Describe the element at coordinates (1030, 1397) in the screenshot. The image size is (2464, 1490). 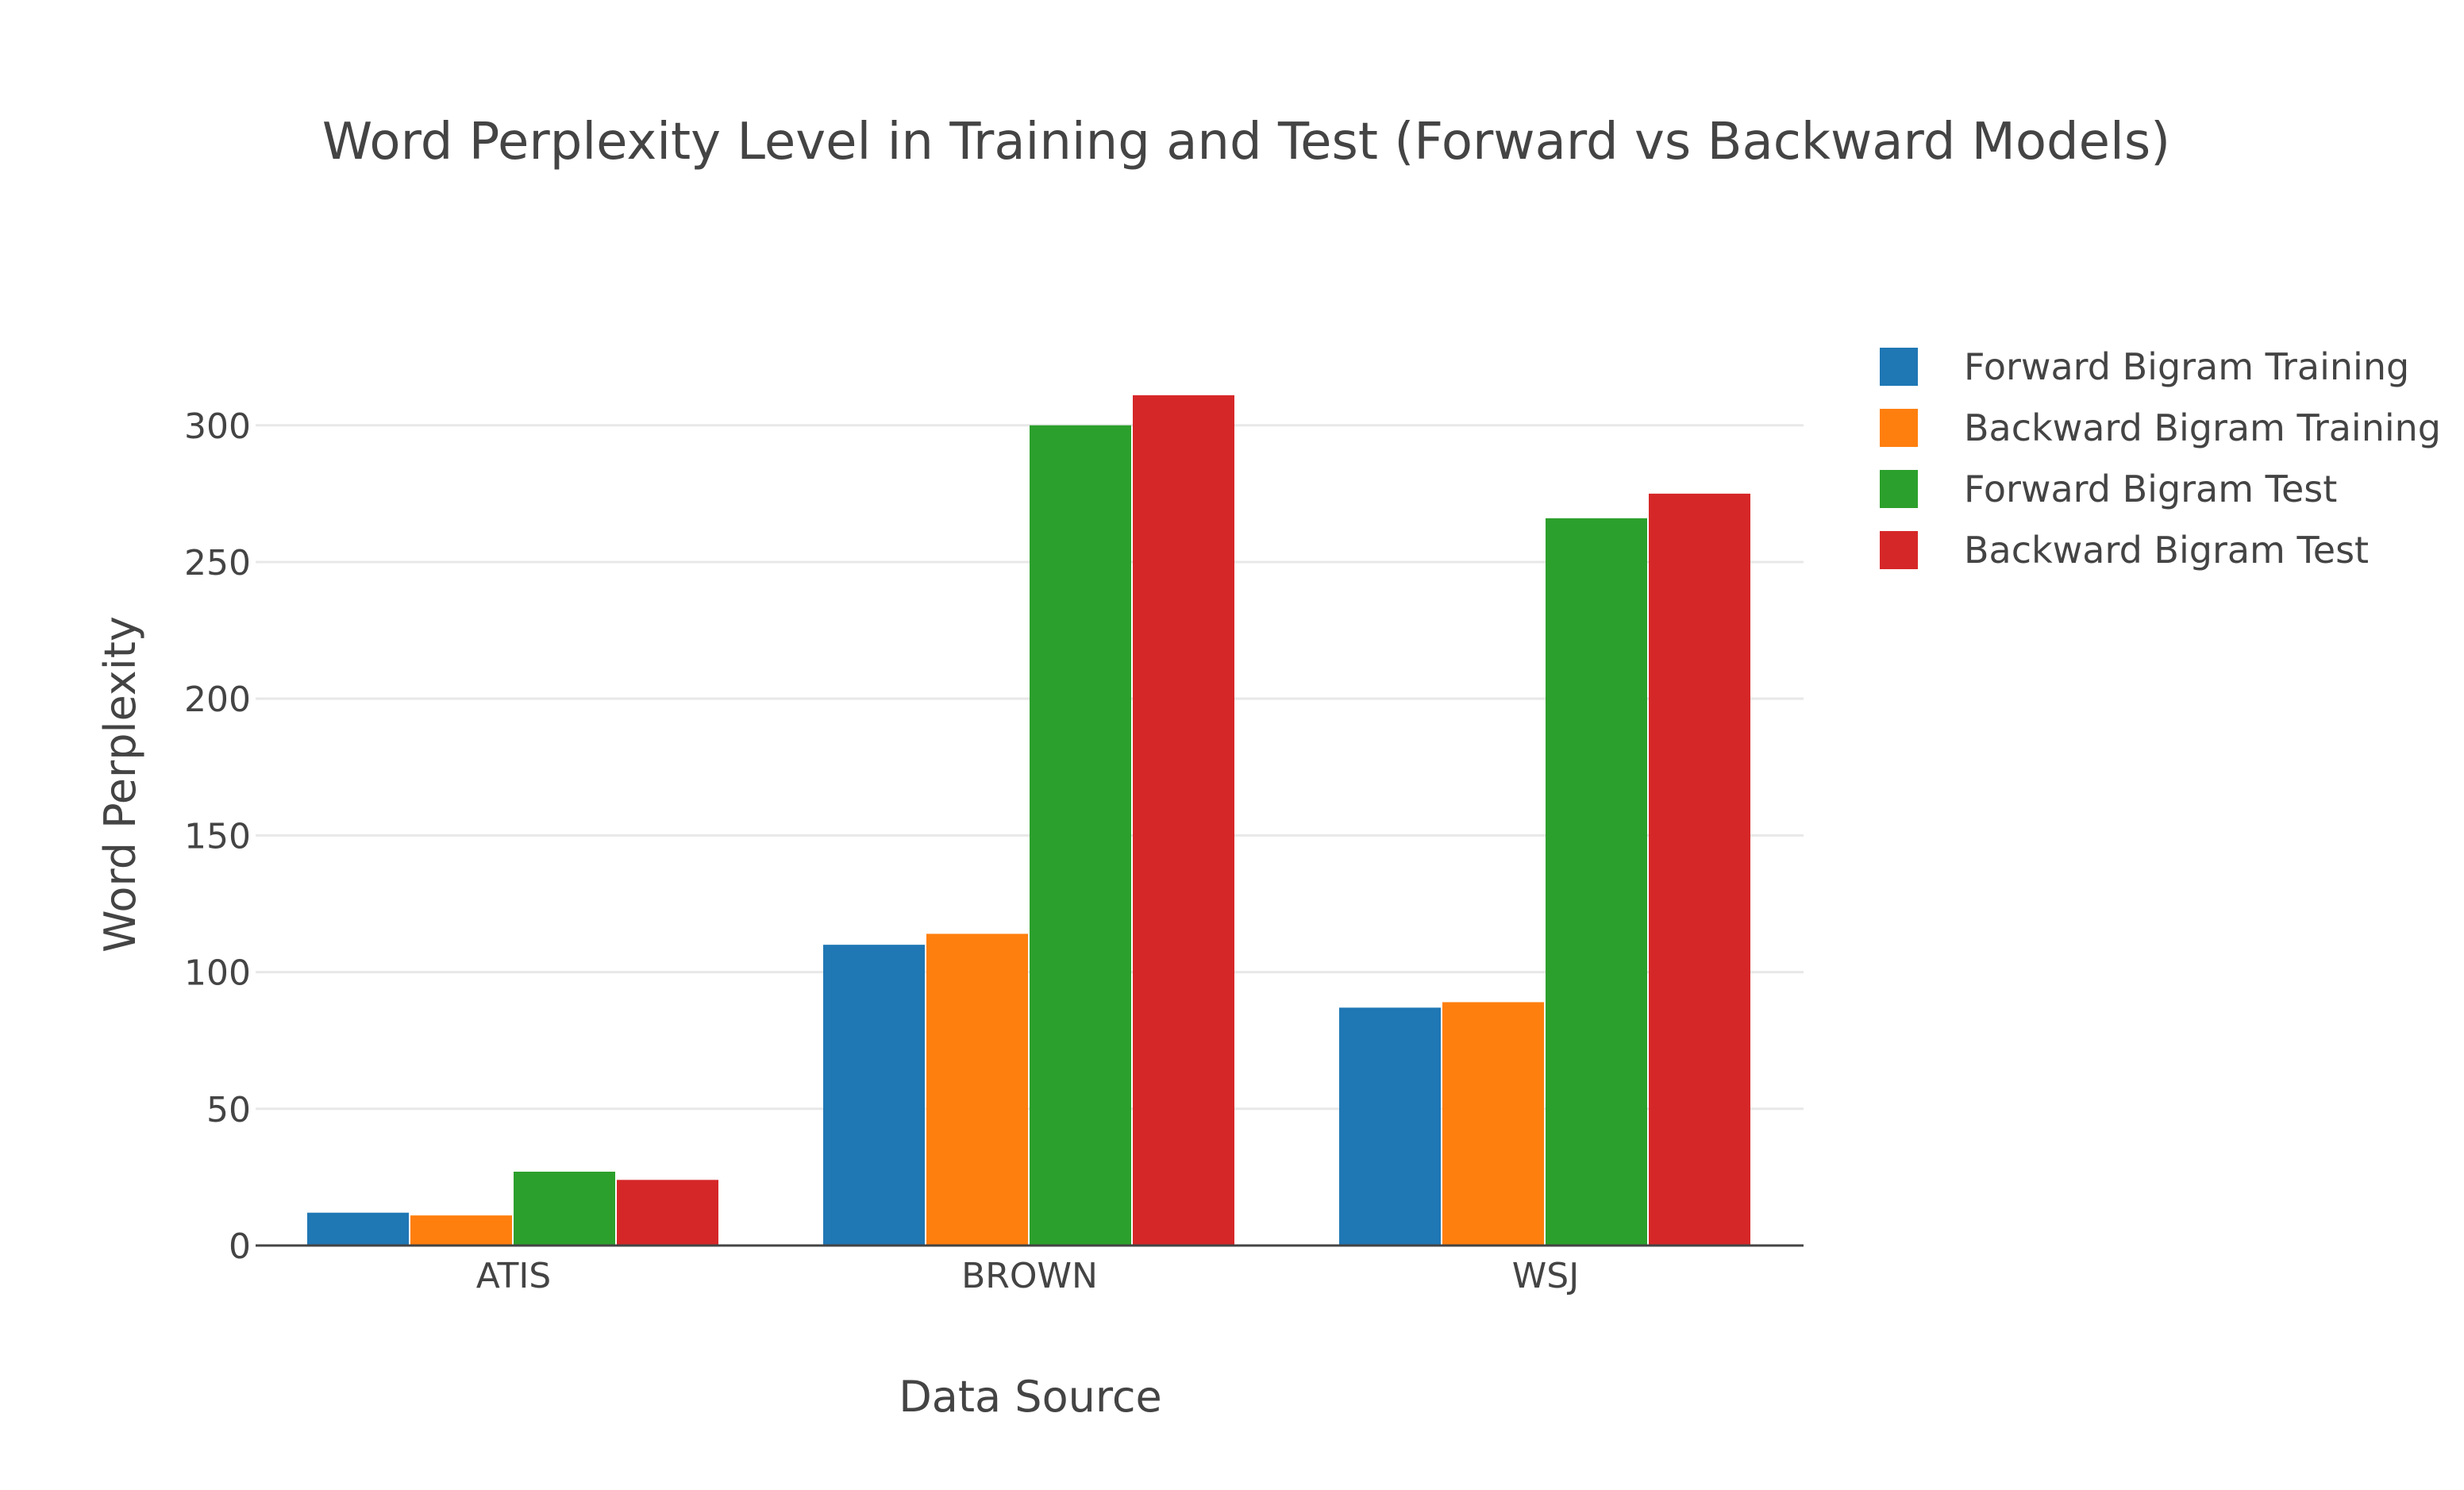
I see `x-axis-title: Data Source` at that location.